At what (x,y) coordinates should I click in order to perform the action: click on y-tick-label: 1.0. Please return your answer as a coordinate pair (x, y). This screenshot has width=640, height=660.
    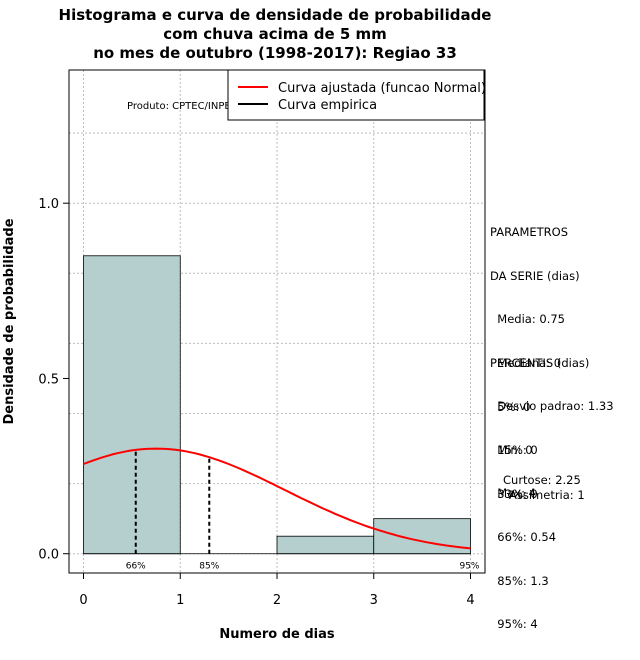
    Looking at the image, I should click on (48, 204).